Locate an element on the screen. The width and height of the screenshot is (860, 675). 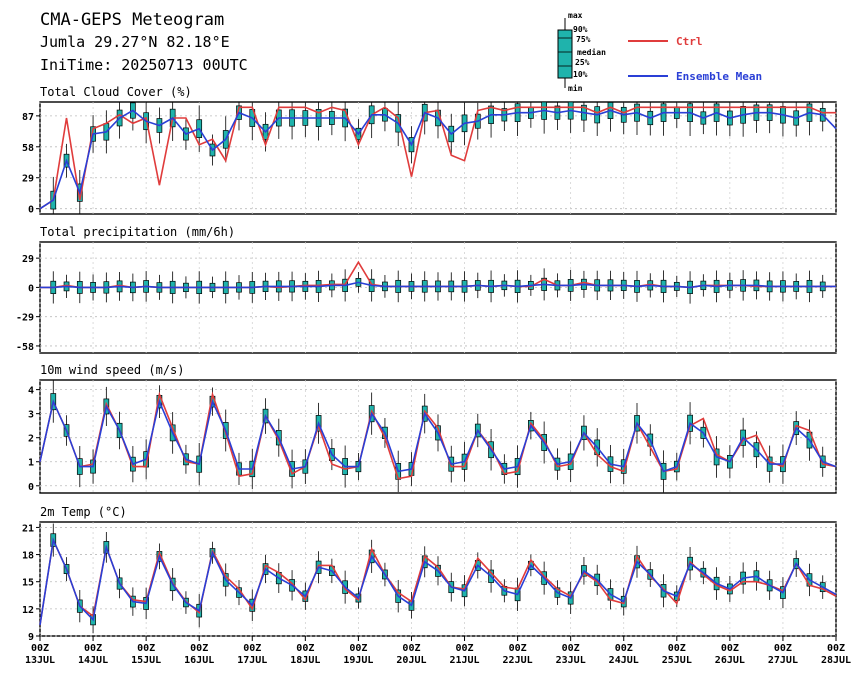
x-tick-date: 26JUL is located at coordinates (730, 660).